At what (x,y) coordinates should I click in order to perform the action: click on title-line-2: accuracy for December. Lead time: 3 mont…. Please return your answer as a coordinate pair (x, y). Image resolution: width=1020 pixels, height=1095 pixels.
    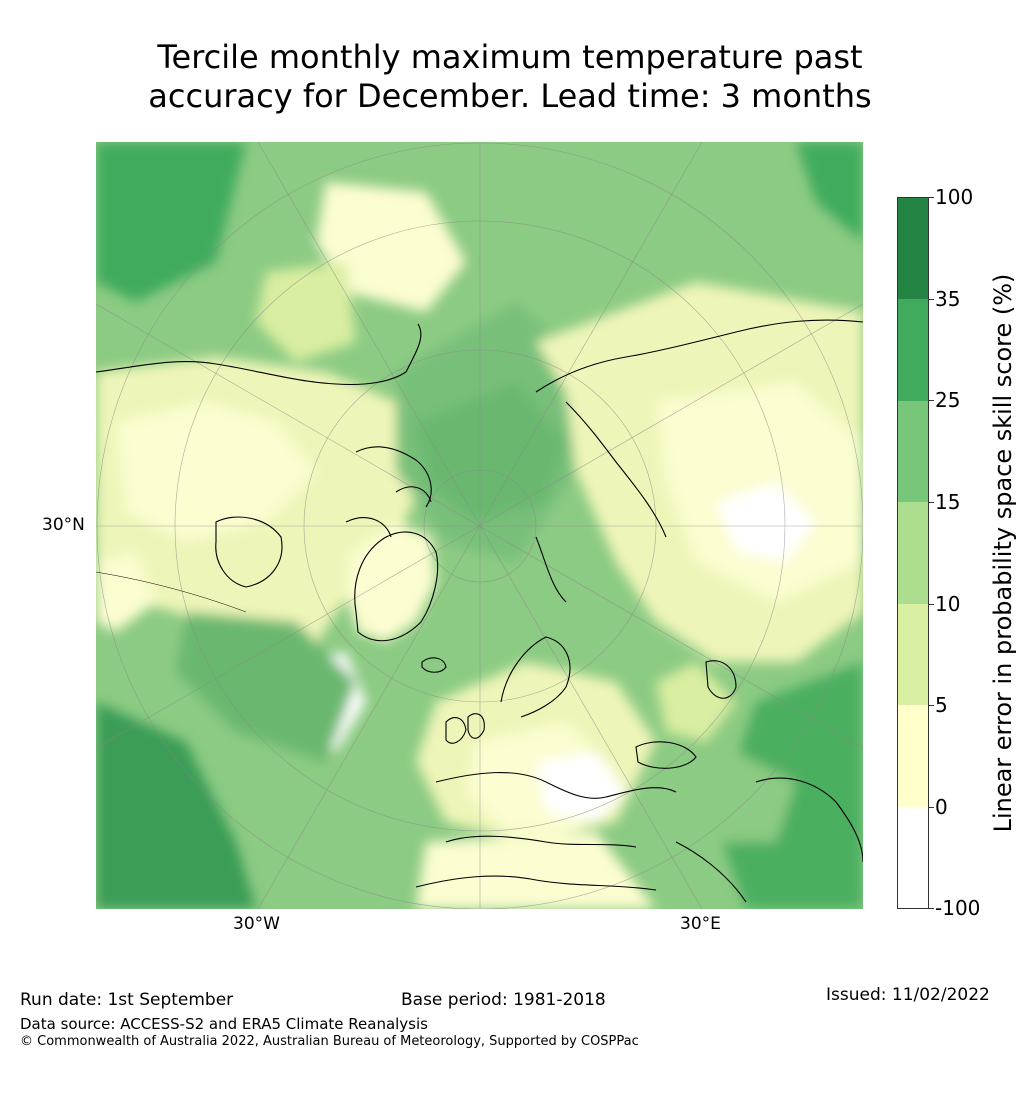
    Looking at the image, I should click on (510, 96).